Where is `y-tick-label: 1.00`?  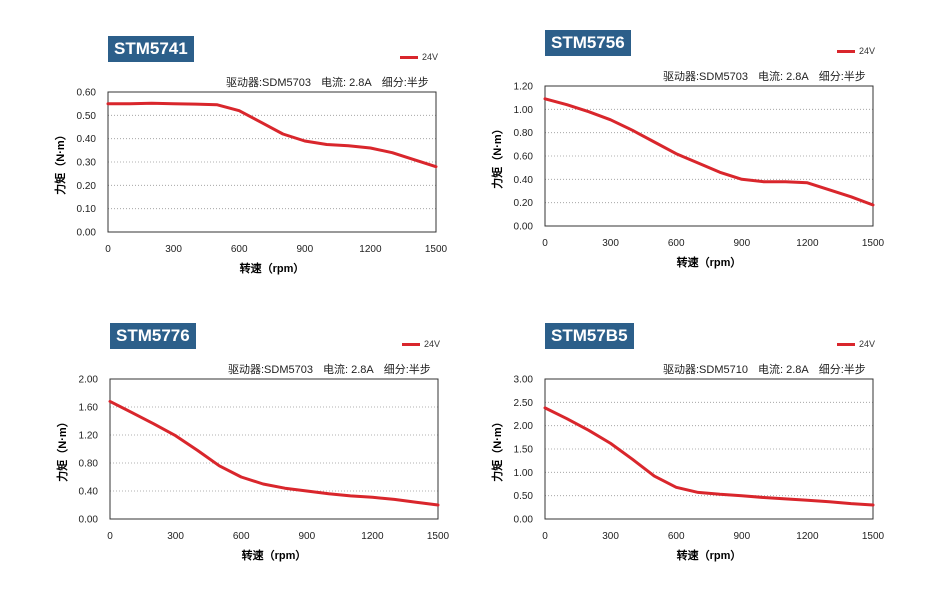
y-tick-label: 1.00 is located at coordinates (524, 110).